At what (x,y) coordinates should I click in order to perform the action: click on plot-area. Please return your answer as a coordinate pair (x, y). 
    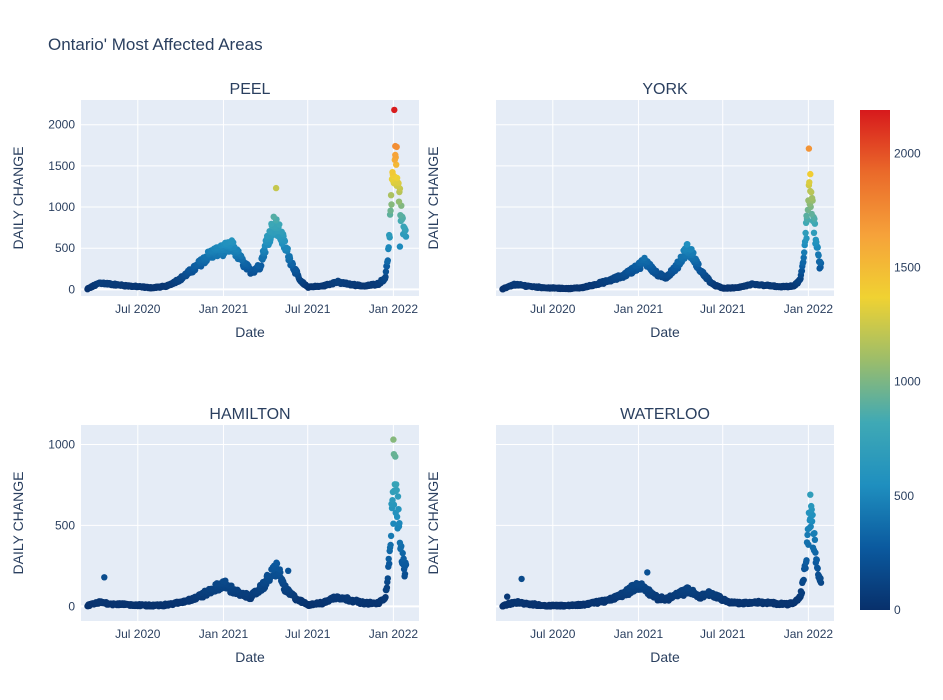
    Looking at the image, I should click on (665, 198).